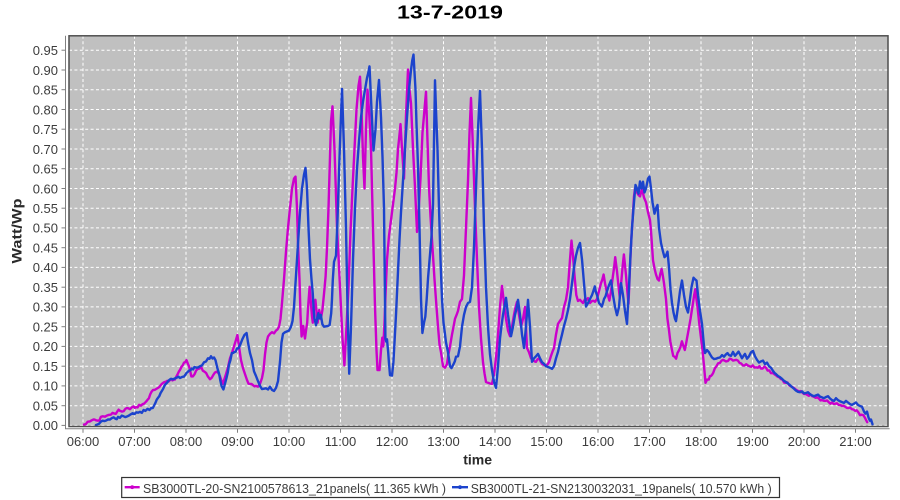 This screenshot has height=500, width=900. What do you see at coordinates (804, 441) in the screenshot?
I see `svg-text: 20:00` at bounding box center [804, 441].